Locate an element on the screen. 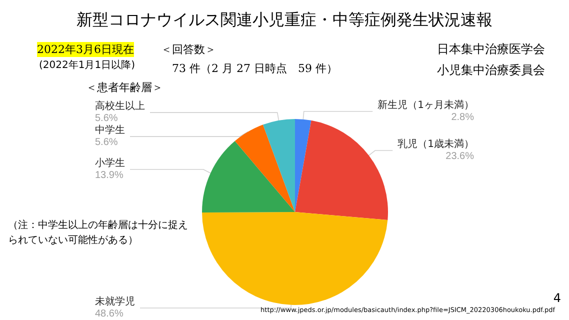 The image size is (569, 320). data-label: 13.9% is located at coordinates (109, 175).